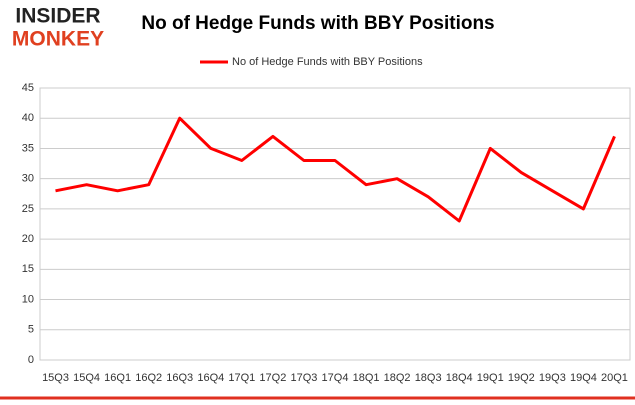 The image size is (635, 405). Describe the element at coordinates (614, 378) in the screenshot. I see `x-tick-label: 20Q1` at that location.